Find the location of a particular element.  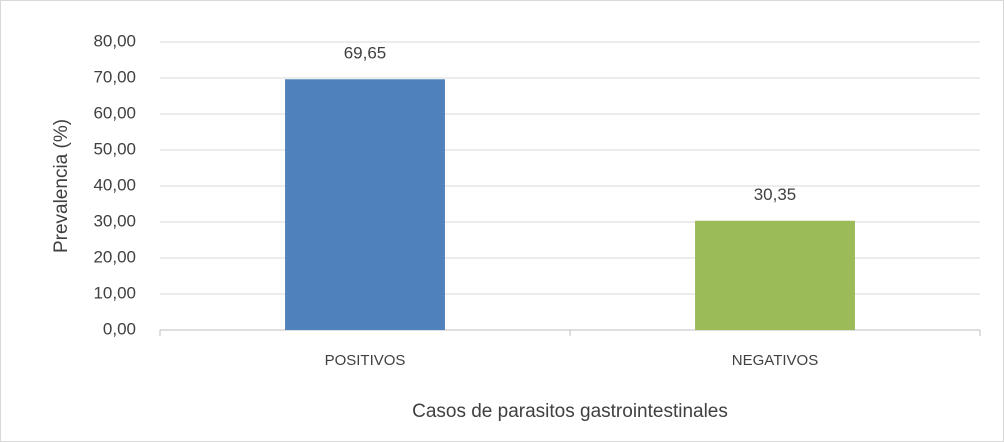

y-tick-label: 60,00 is located at coordinates (114, 112).